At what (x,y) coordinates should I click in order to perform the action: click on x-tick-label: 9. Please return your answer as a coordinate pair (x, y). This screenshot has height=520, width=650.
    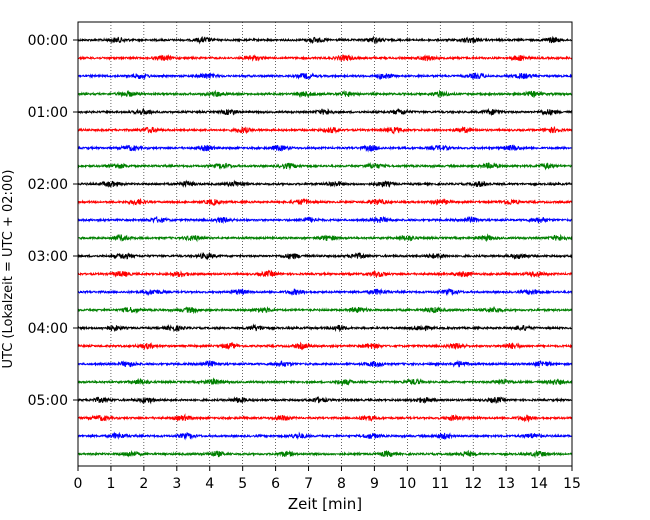
    Looking at the image, I should click on (374, 484).